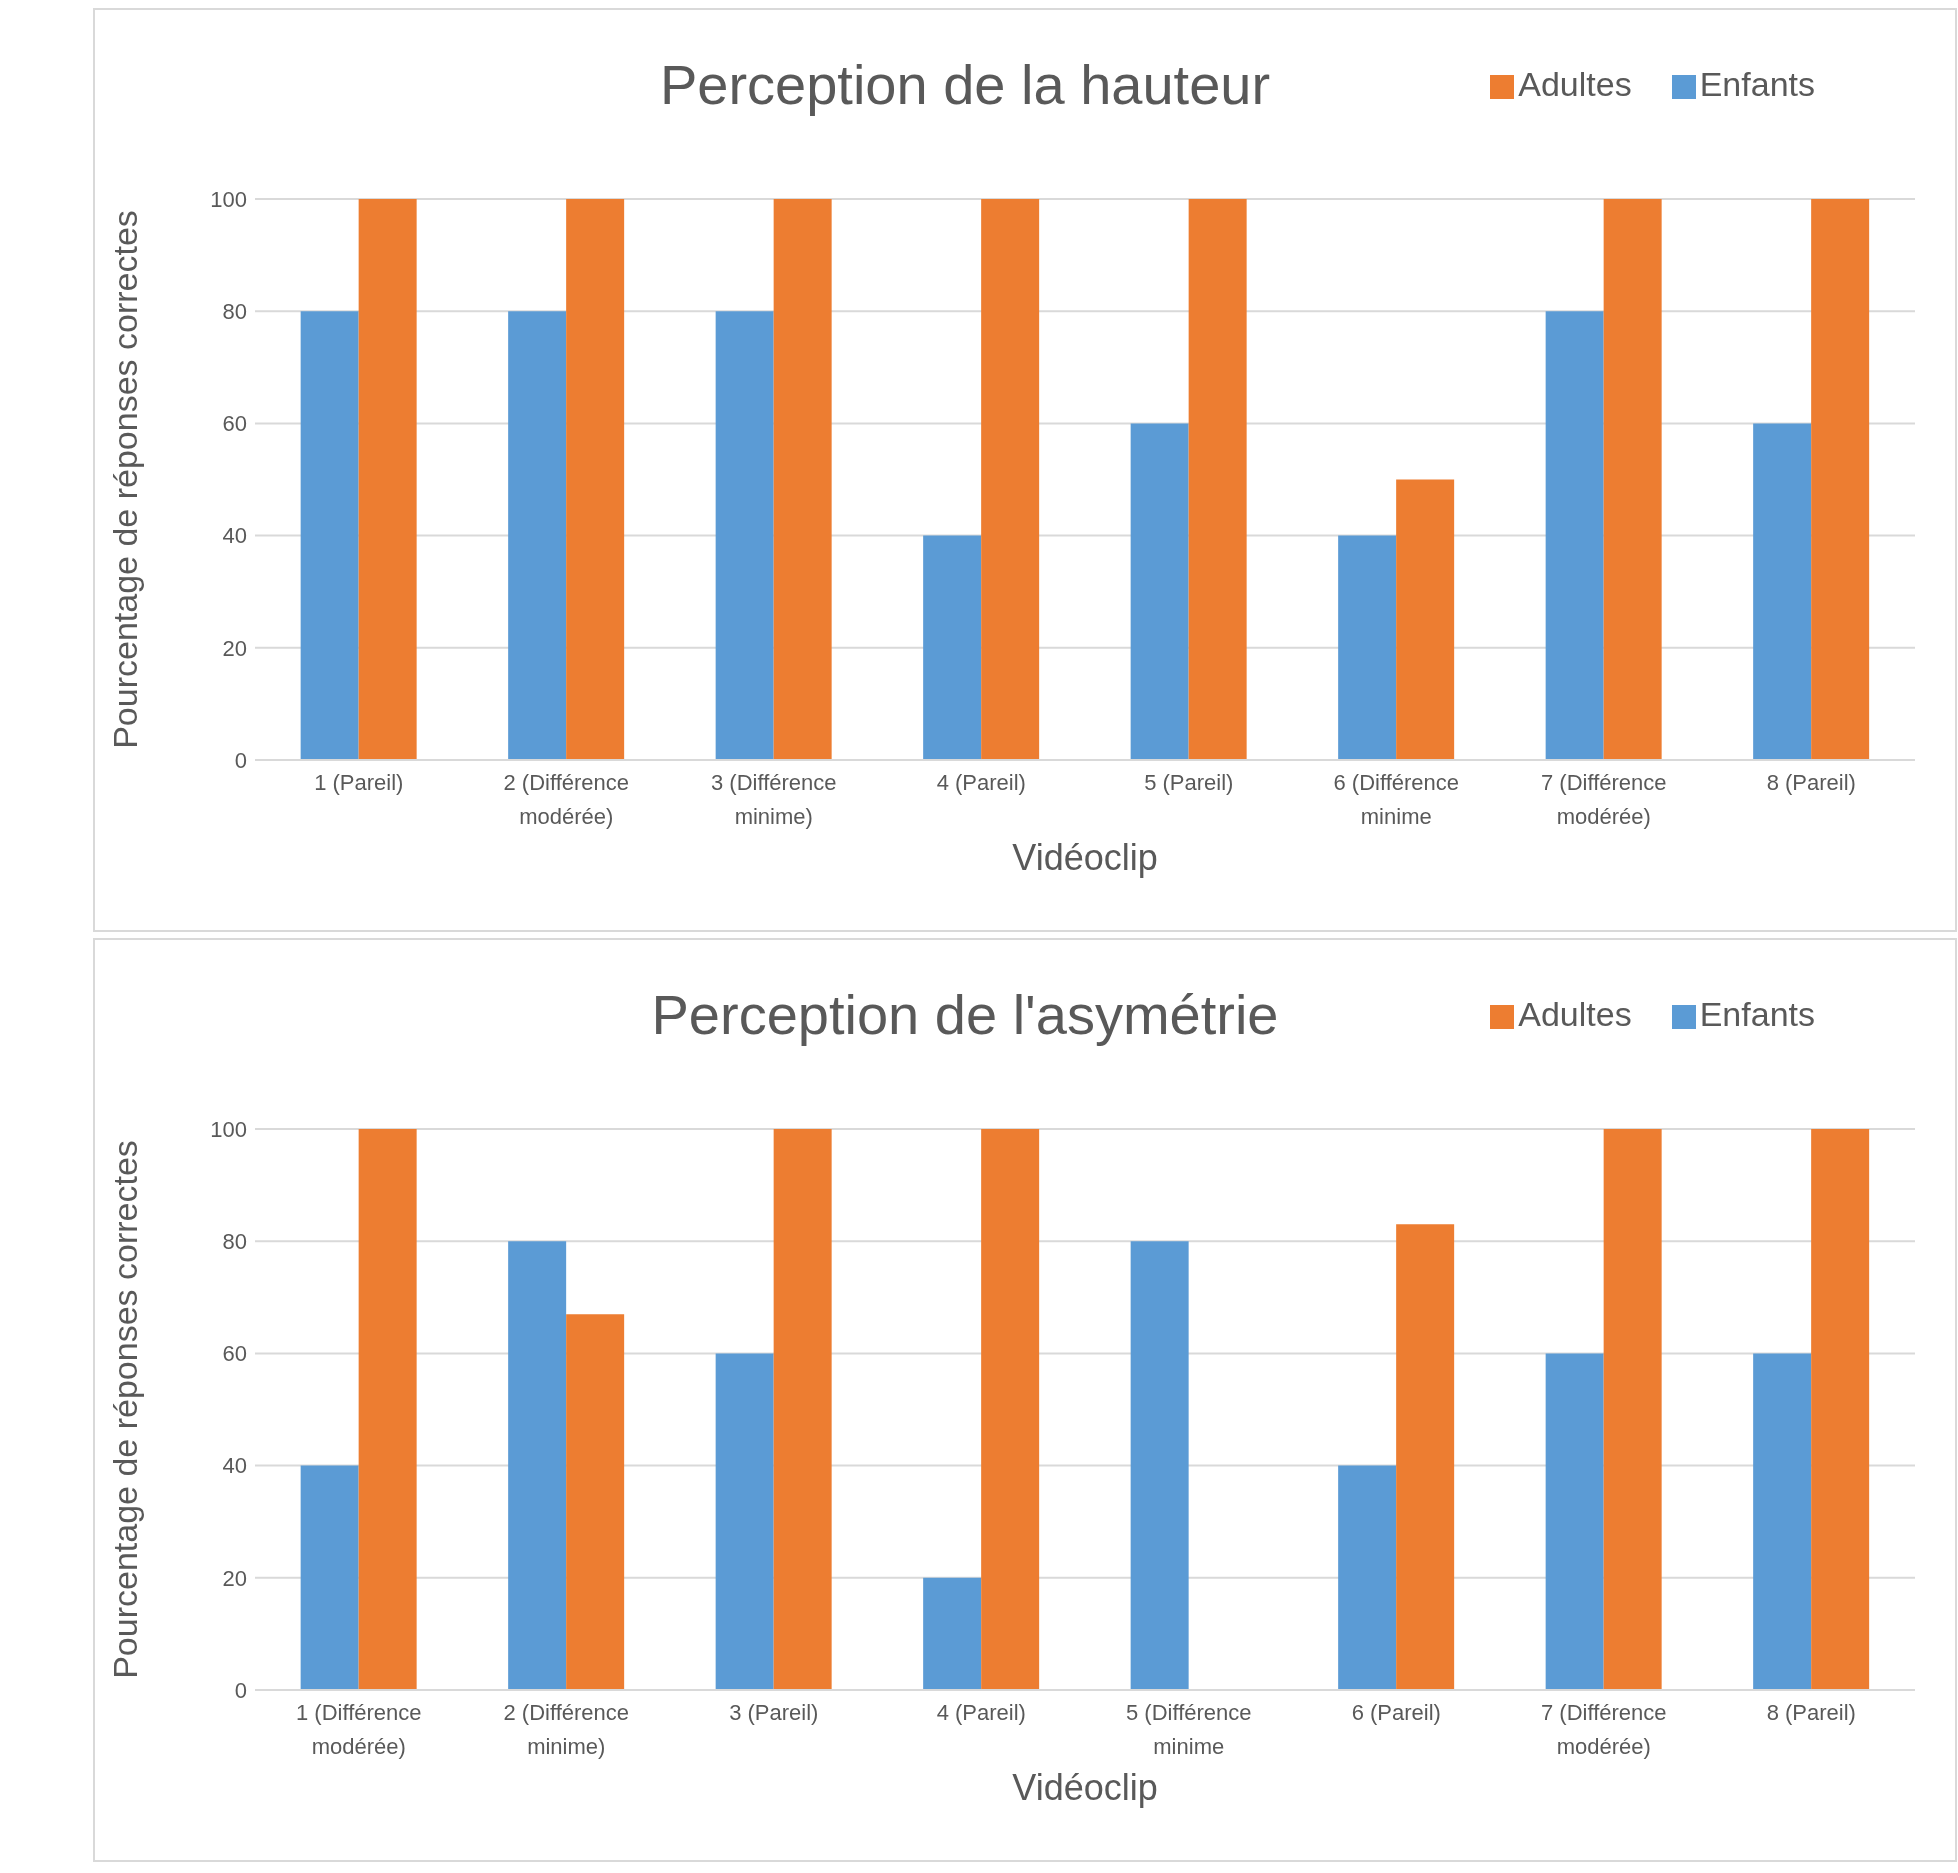 This screenshot has height=1873, width=1958. I want to click on chart-title: Perception de la hauteur, so click(965, 84).